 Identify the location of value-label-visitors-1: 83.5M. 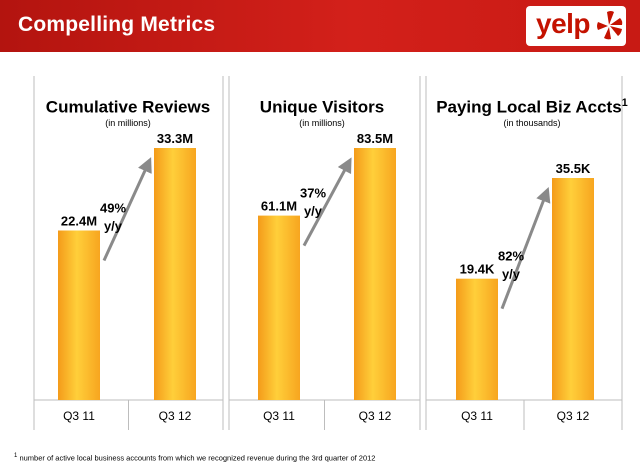
(375, 138).